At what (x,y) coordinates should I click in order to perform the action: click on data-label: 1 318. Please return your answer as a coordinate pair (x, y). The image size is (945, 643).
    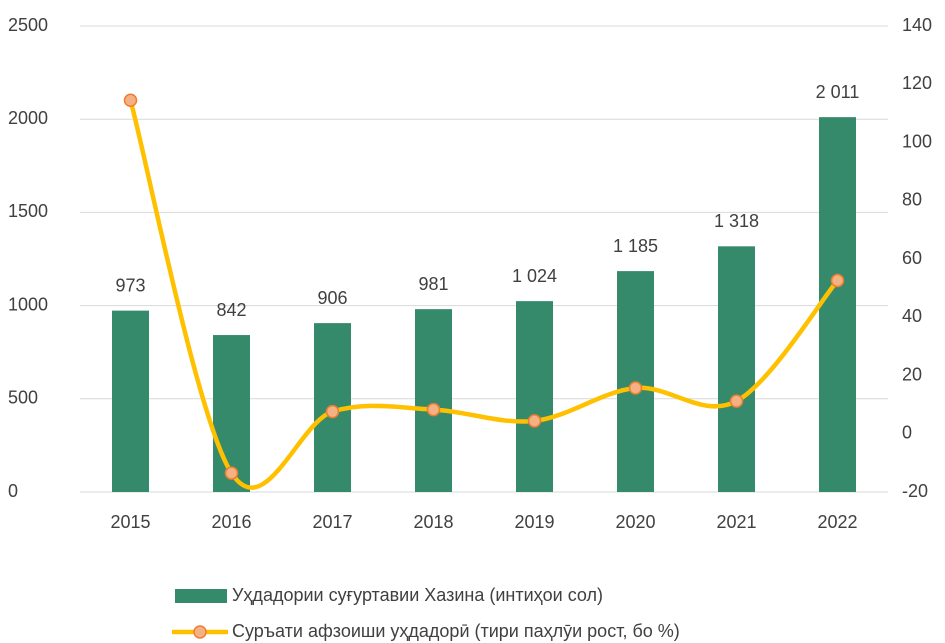
    Looking at the image, I should click on (736, 221).